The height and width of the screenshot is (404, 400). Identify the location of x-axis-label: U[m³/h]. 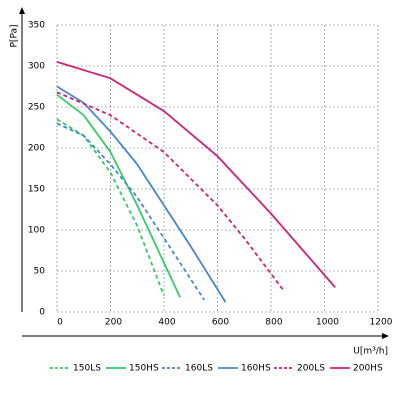
(370, 352).